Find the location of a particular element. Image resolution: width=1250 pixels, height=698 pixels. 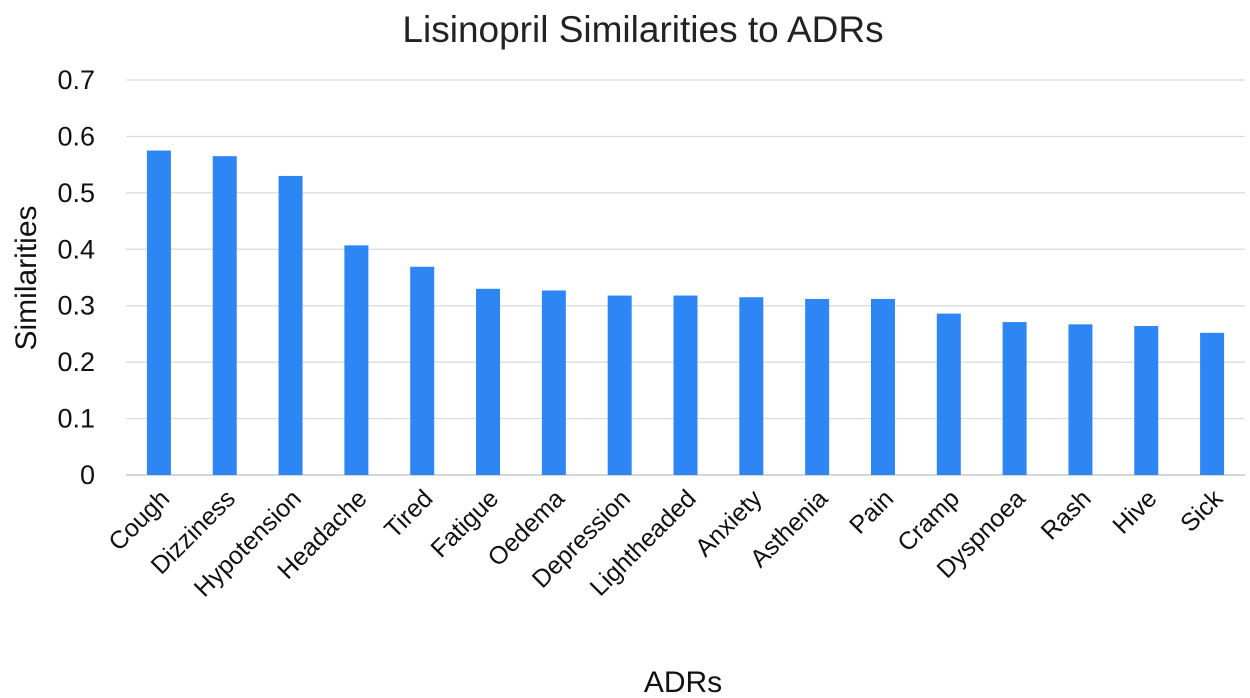

y-tick-labels: 0 0.1 0.2 0.3 0.4 0.5 0.6 0.7 is located at coordinates (76, 277).